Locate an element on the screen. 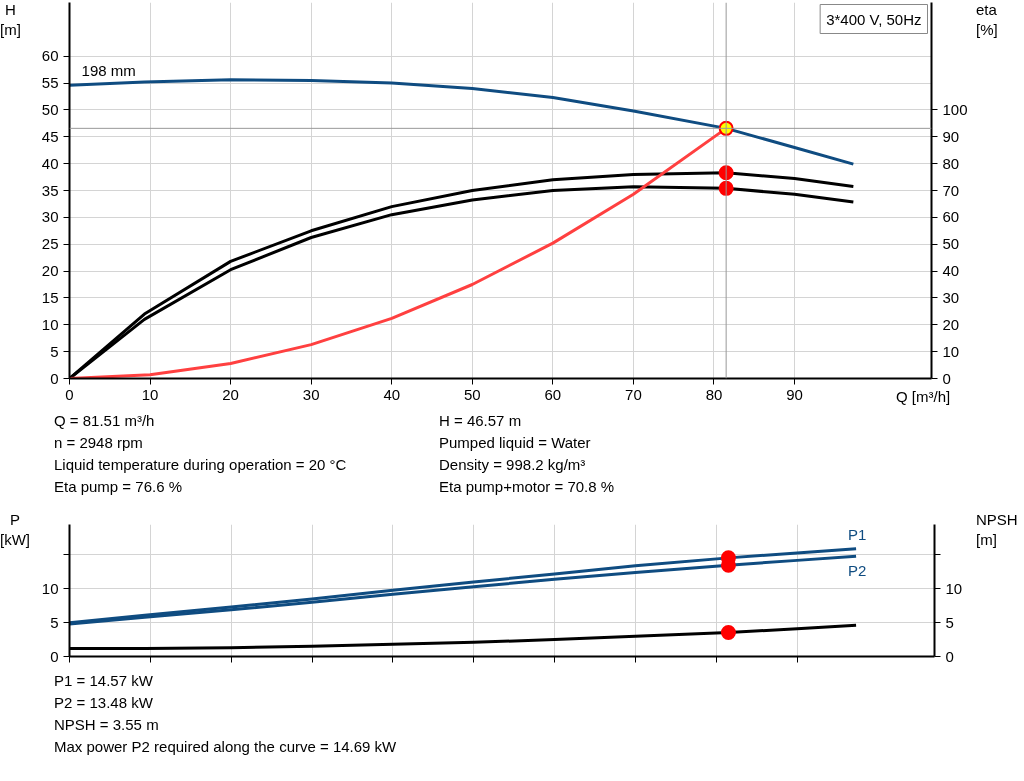  y2-tick-label: 90 is located at coordinates (951, 136).